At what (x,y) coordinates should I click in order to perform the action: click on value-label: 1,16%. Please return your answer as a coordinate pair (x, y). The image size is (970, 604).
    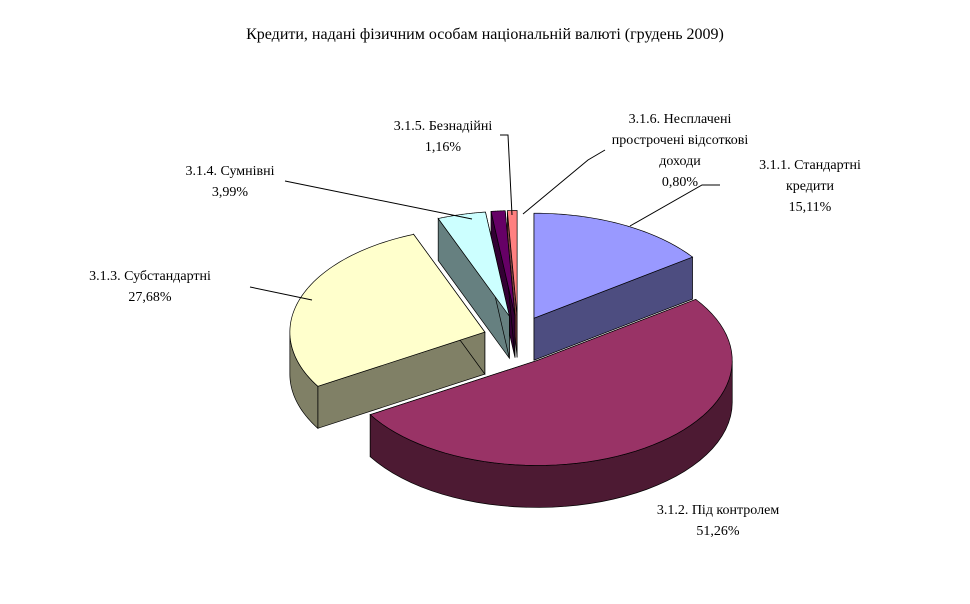
    Looking at the image, I should click on (443, 147).